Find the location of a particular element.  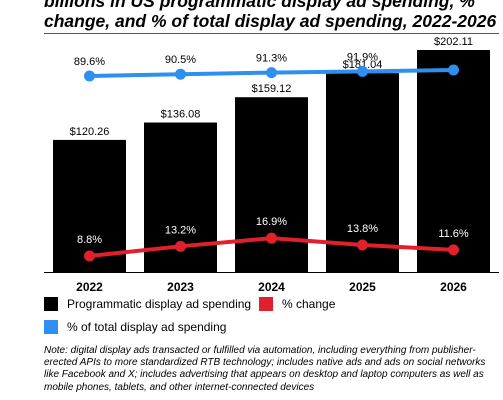

x-tick-label-2022: 2022 is located at coordinates (89, 287).